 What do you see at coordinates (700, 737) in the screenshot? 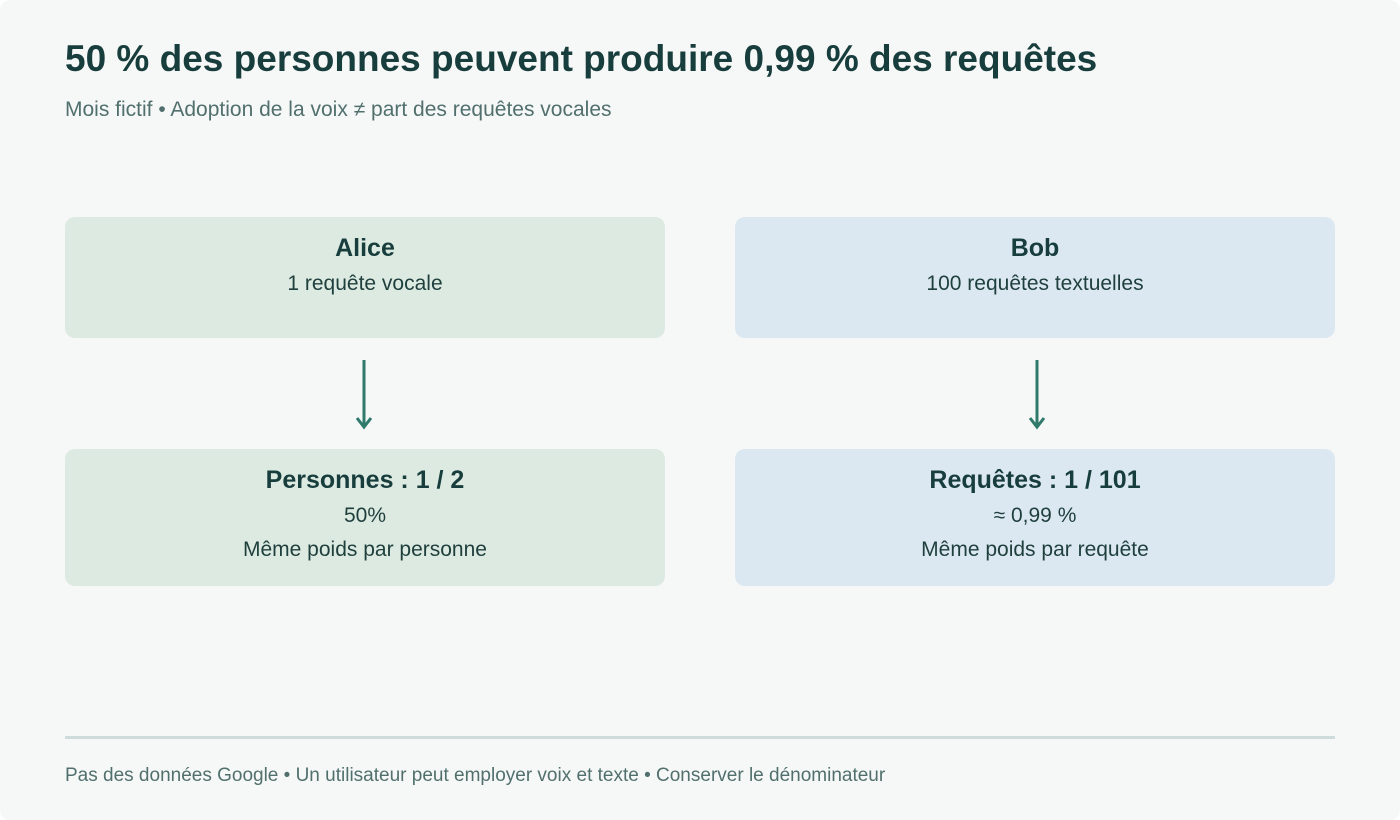
I see `footer-divider` at bounding box center [700, 737].